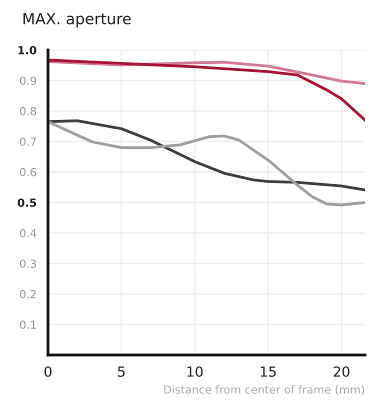 This screenshot has height=400, width=390. What do you see at coordinates (28, 294) in the screenshot?
I see `y-tick-label: 0.2` at bounding box center [28, 294].